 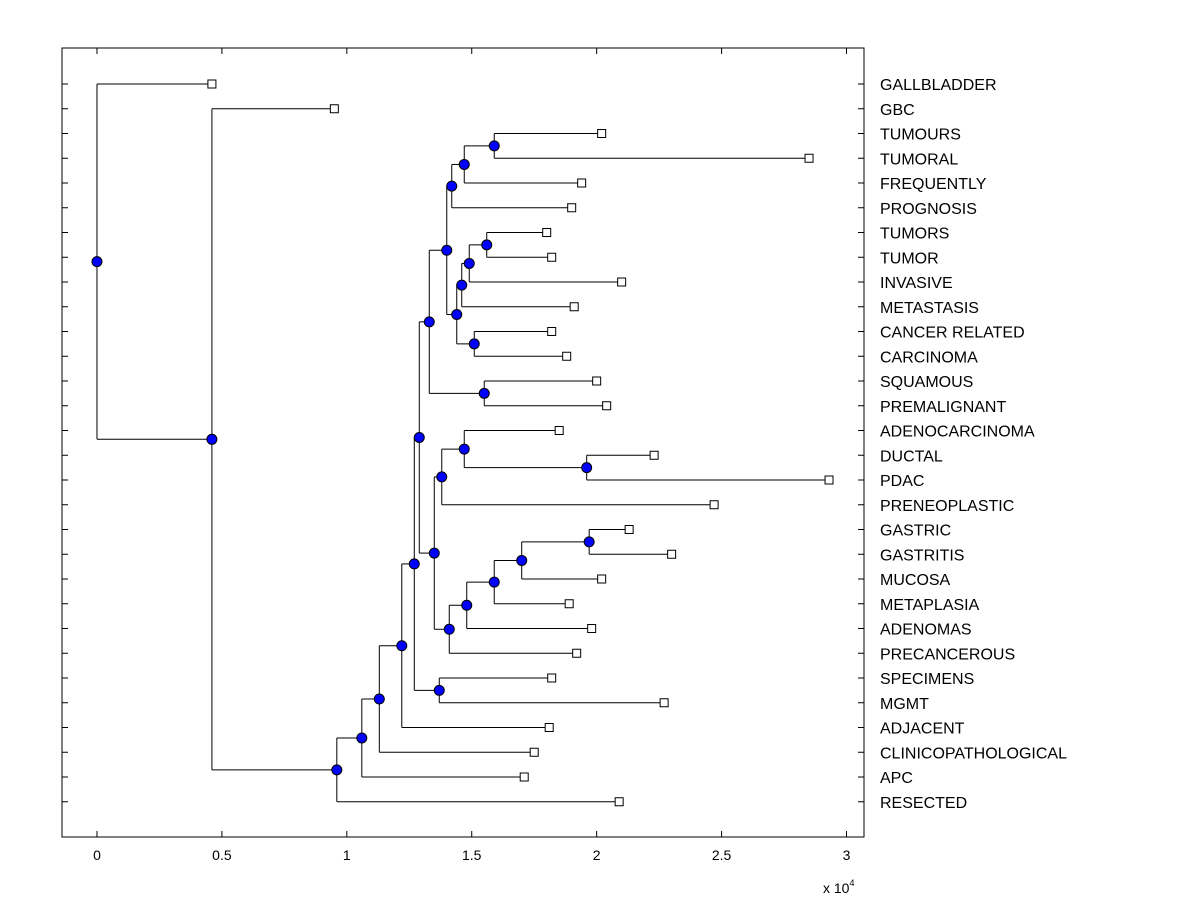 What do you see at coordinates (929, 308) in the screenshot?
I see `leaf-label: METASTASIS` at bounding box center [929, 308].